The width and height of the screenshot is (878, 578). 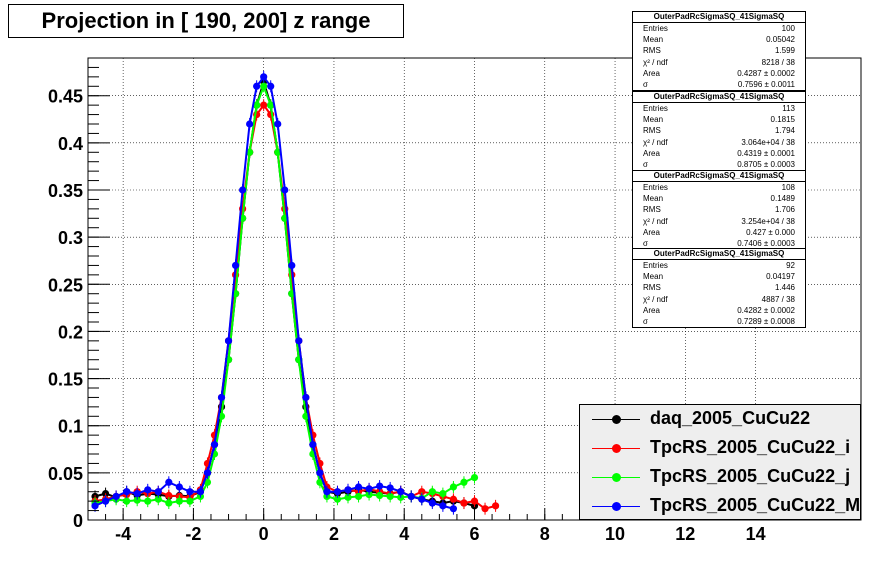 I want to click on stats-value: 0.7406 ± 0.0003, so click(x=766, y=244).